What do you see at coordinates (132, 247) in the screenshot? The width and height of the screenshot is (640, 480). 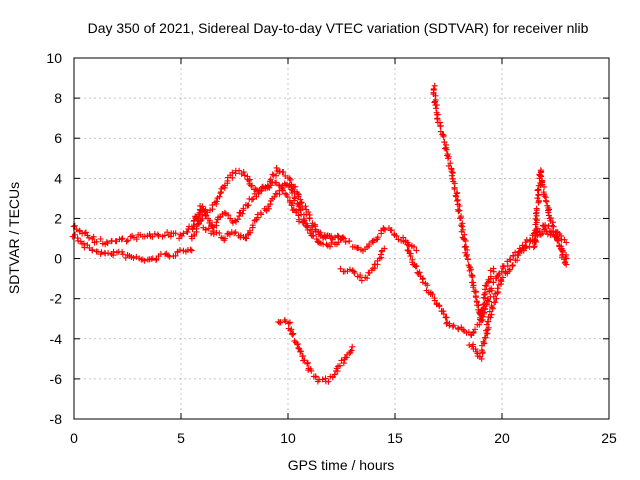 I see `series-early-low` at bounding box center [132, 247].